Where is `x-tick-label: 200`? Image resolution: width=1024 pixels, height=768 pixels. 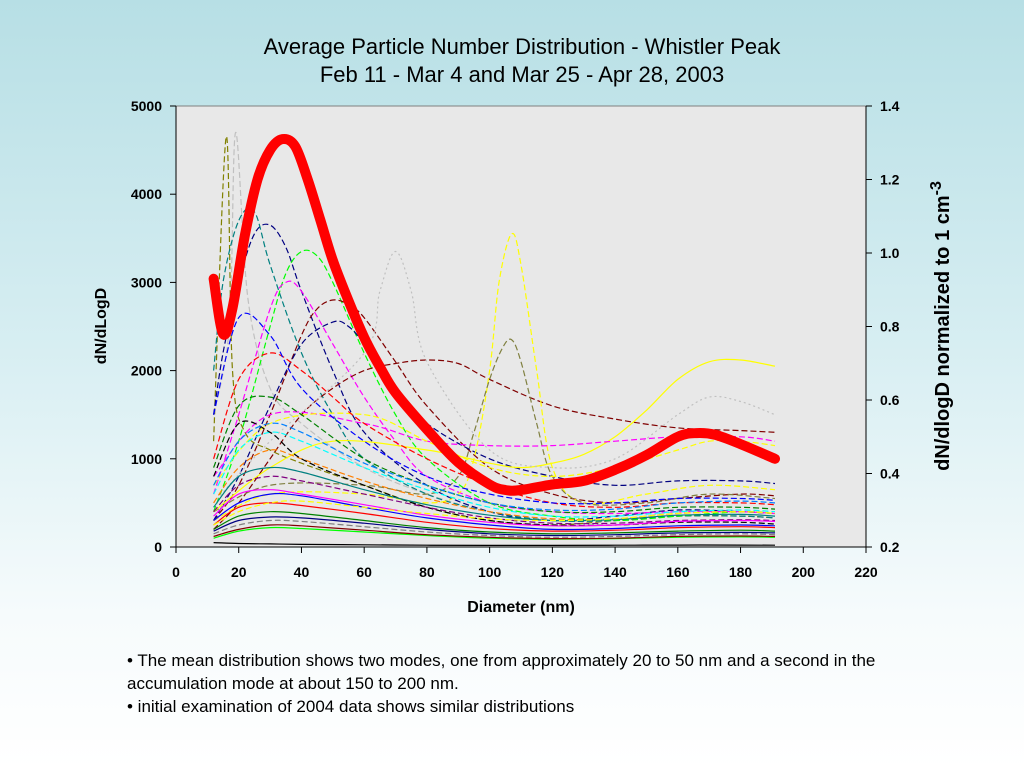 x-tick-label: 200 is located at coordinates (804, 572).